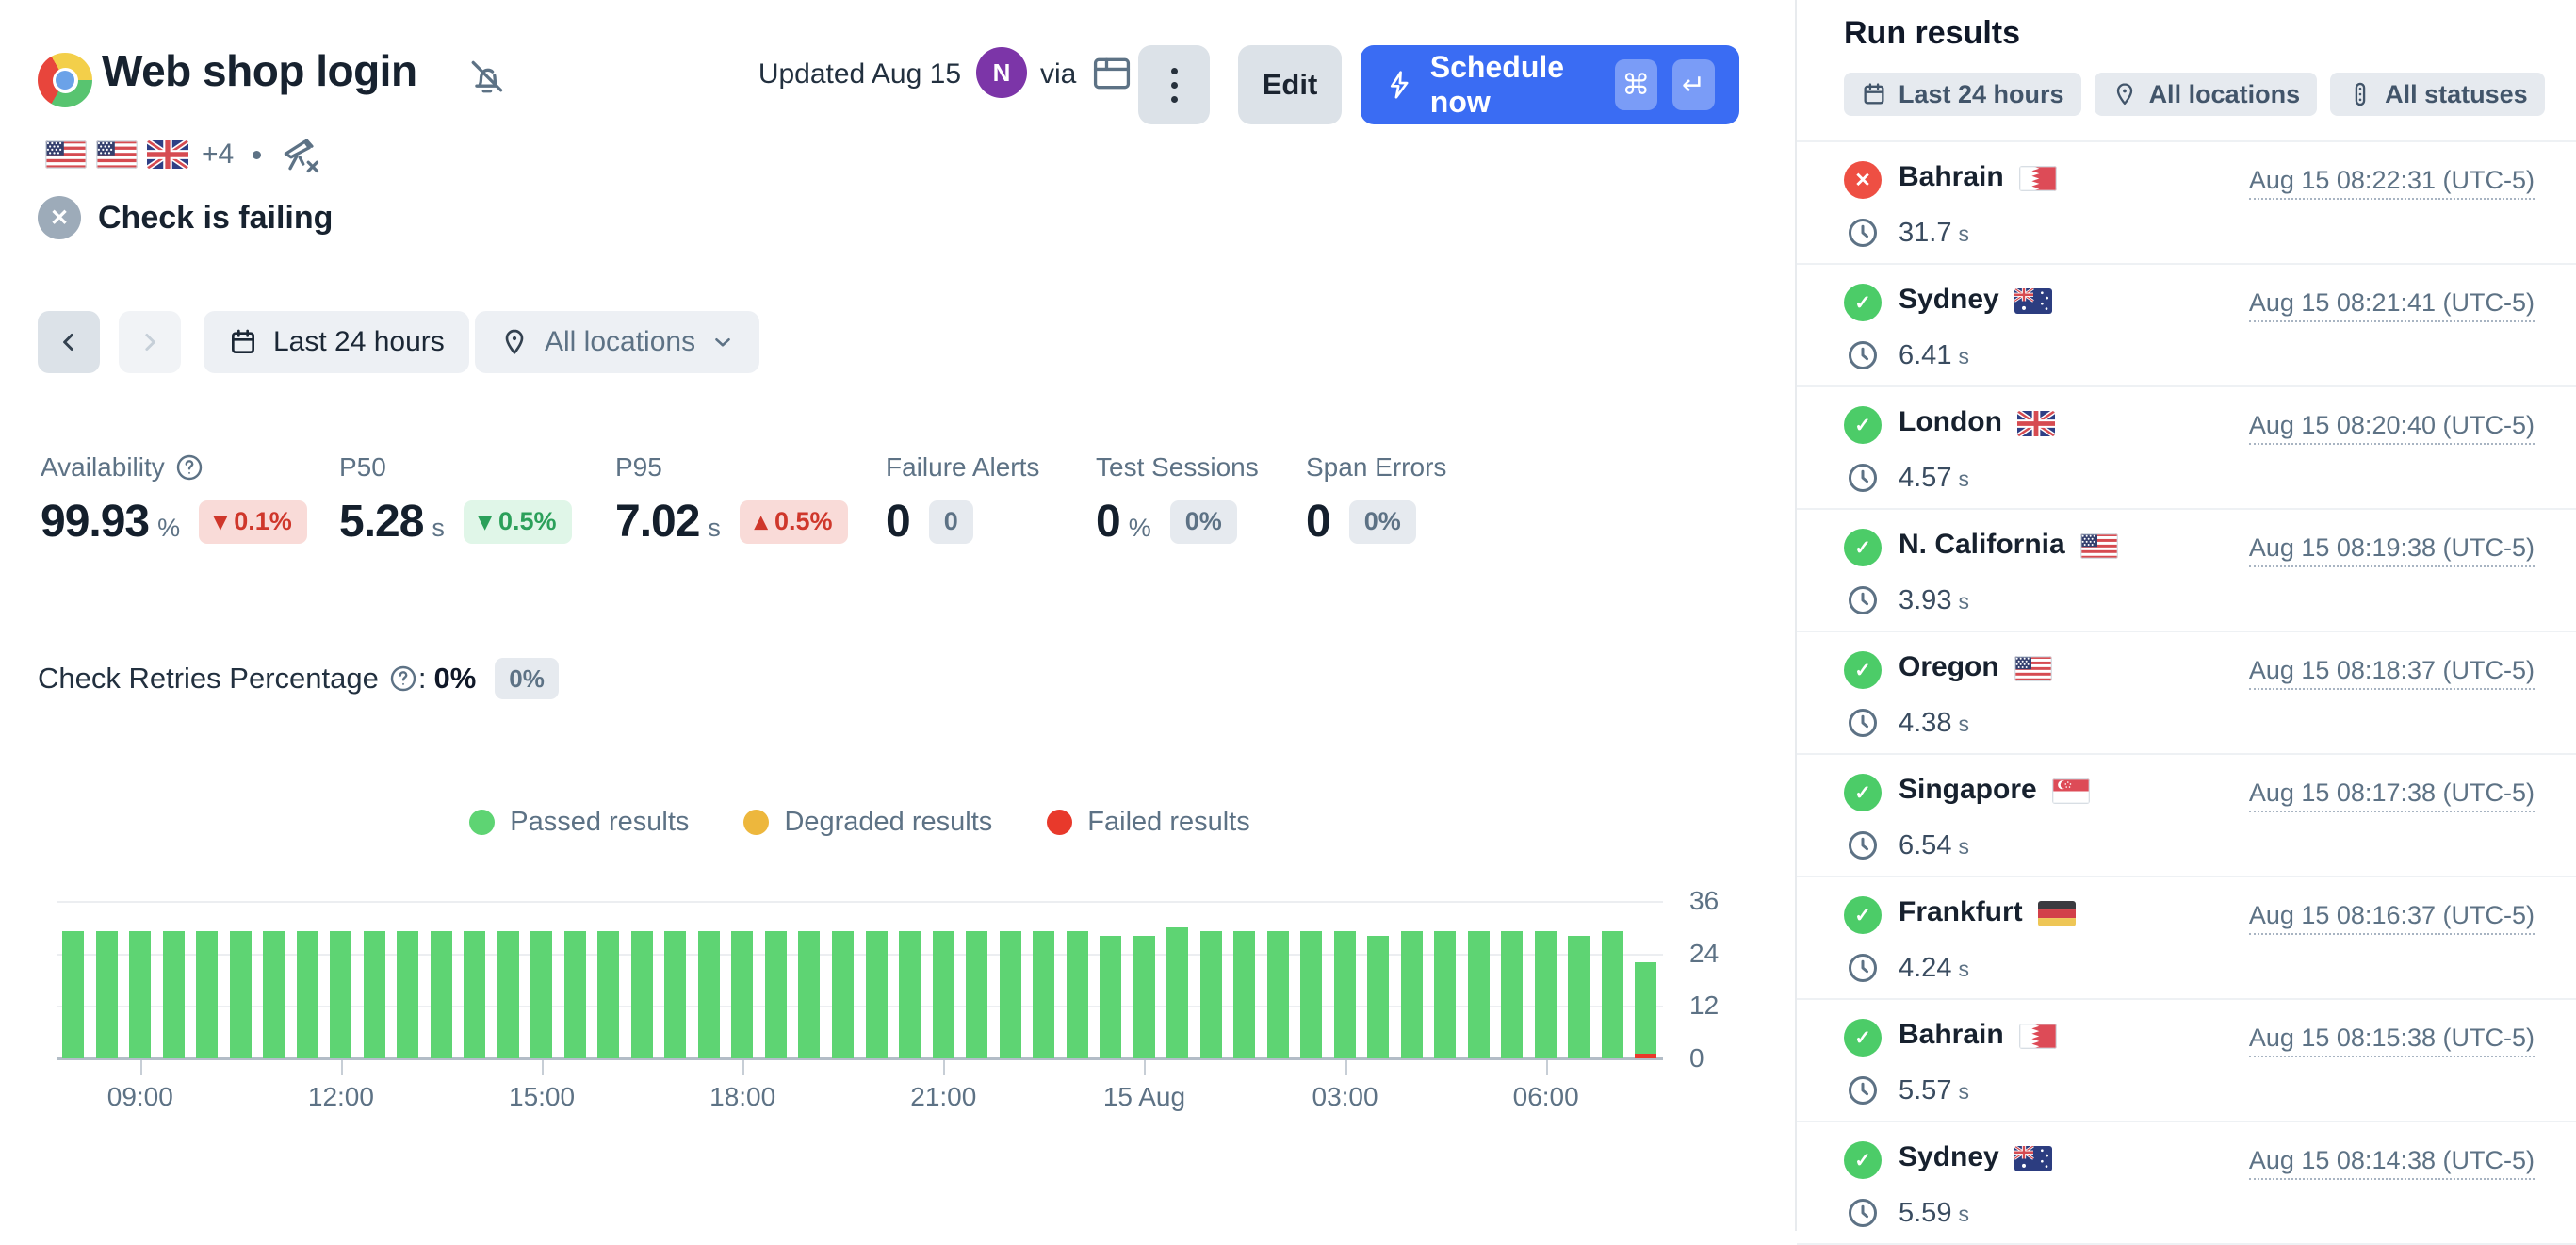  What do you see at coordinates (243, 341) in the screenshot?
I see `calendar-icon` at bounding box center [243, 341].